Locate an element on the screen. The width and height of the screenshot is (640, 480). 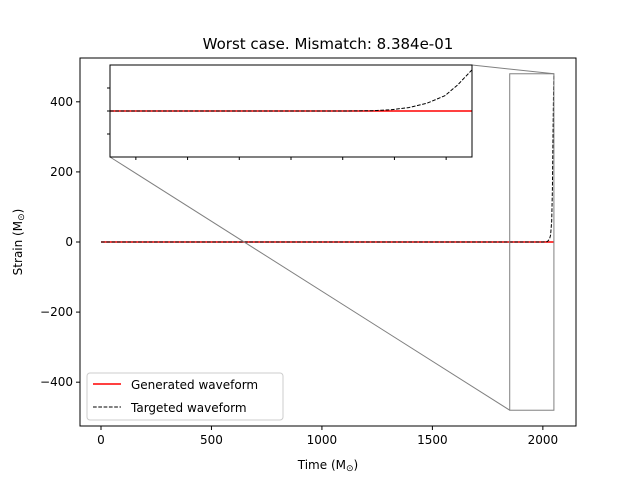
x-tick-label: 2000 is located at coordinates (543, 440).